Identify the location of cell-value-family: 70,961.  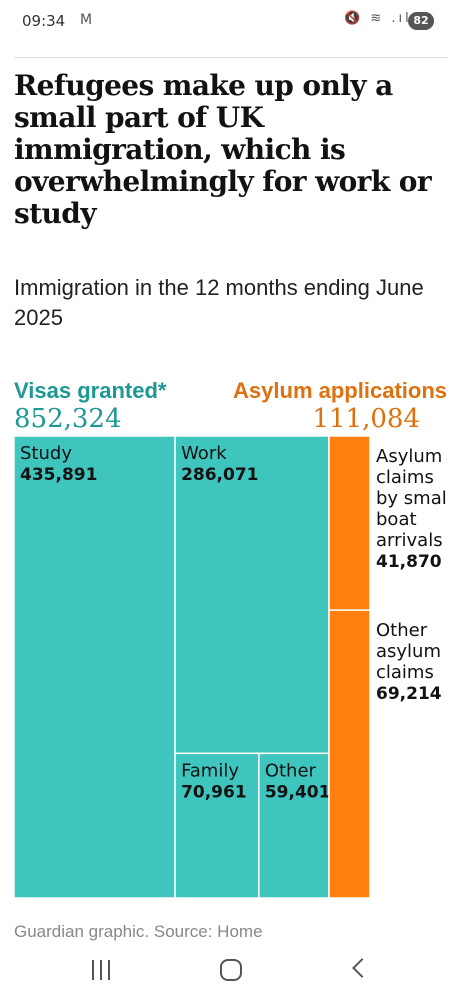
(214, 792).